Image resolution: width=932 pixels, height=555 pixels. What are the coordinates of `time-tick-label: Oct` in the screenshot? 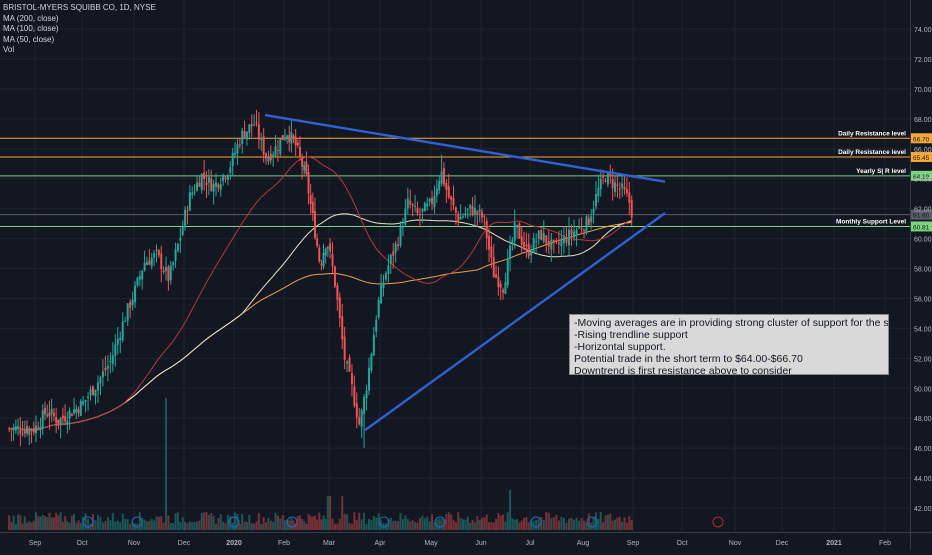 It's located at (82, 543).